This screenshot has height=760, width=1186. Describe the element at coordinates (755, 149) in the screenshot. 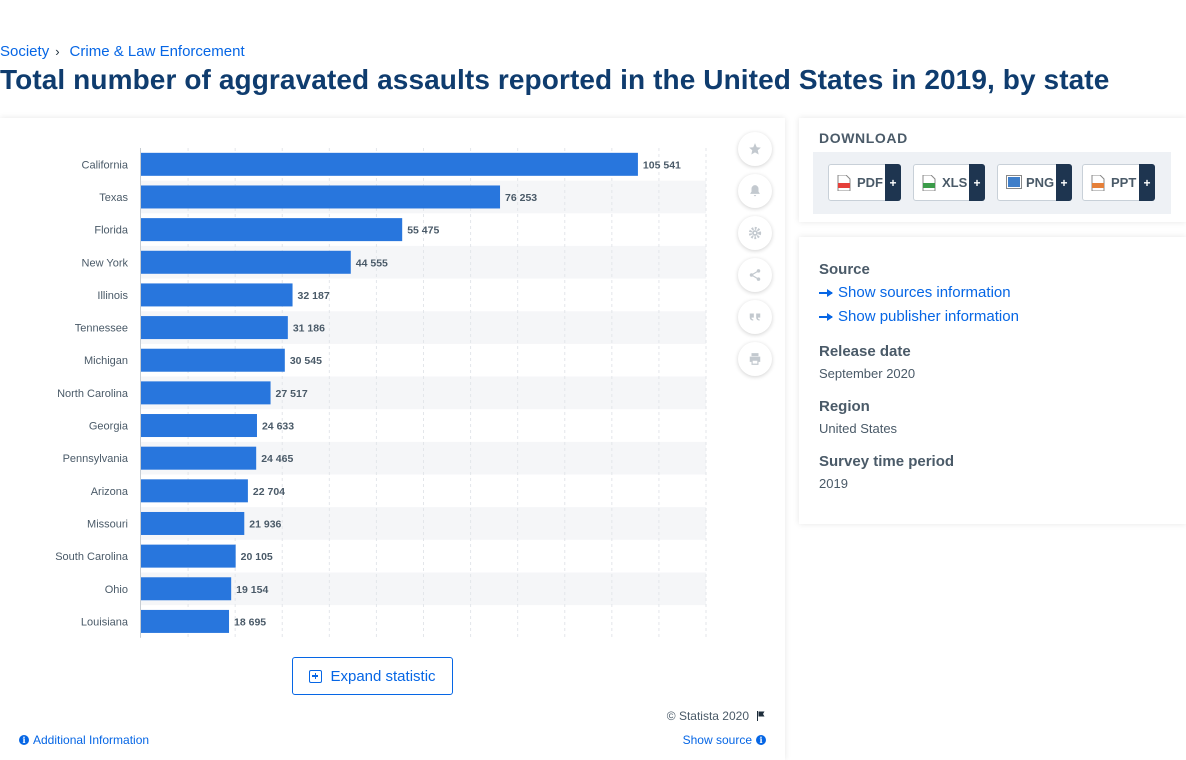

I see `favorite-star-icon` at that location.